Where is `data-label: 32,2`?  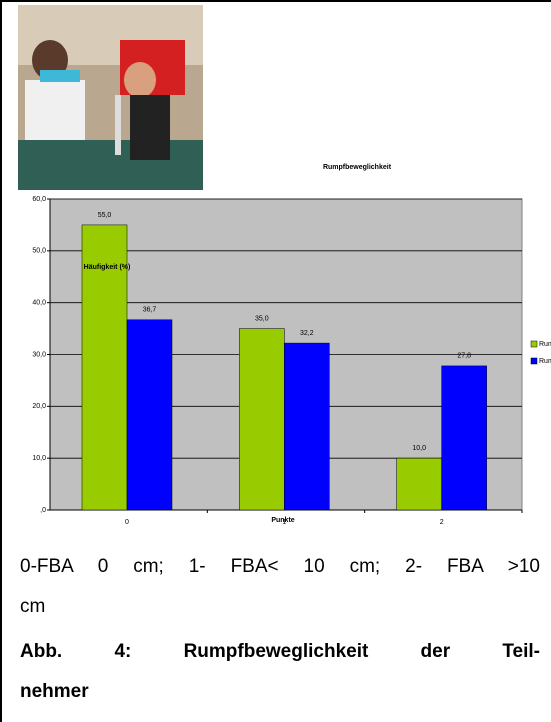
data-label: 32,2 is located at coordinates (307, 333).